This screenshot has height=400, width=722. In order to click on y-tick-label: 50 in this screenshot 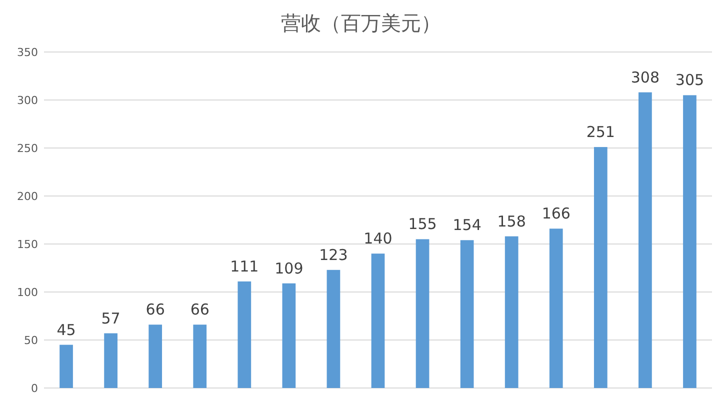, I will do `click(31, 340)`.